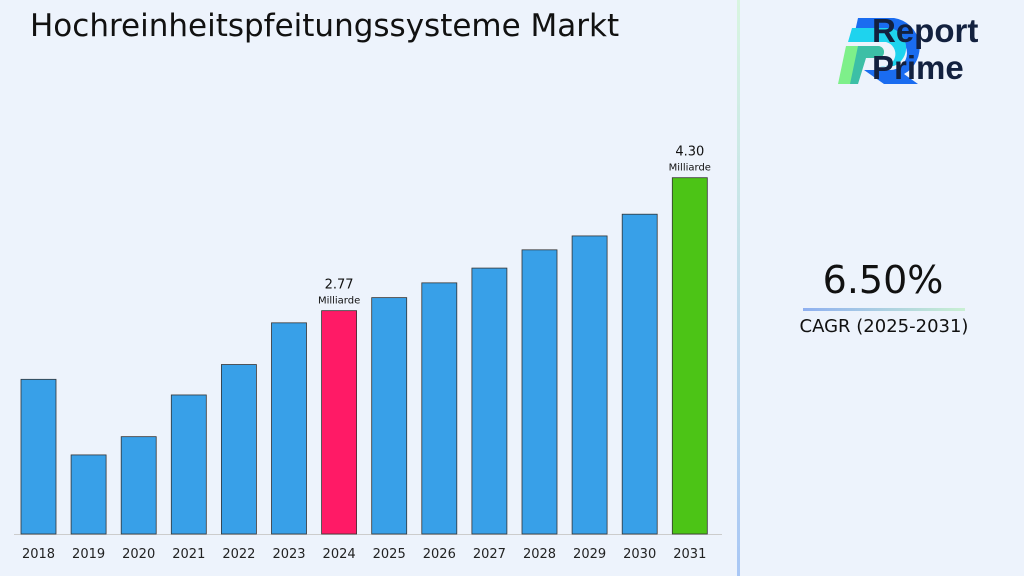 The width and height of the screenshot is (1024, 576). What do you see at coordinates (925, 30) in the screenshot?
I see `brand-line1: Report` at bounding box center [925, 30].